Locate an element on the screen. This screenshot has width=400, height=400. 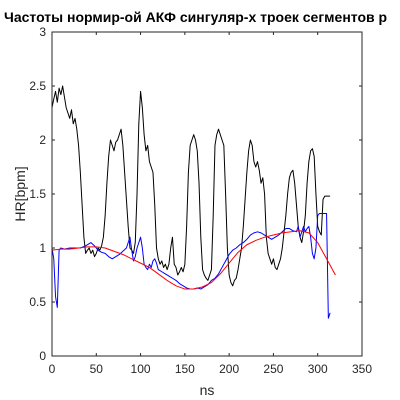
x-tick-label: 350 is located at coordinates (362, 369).